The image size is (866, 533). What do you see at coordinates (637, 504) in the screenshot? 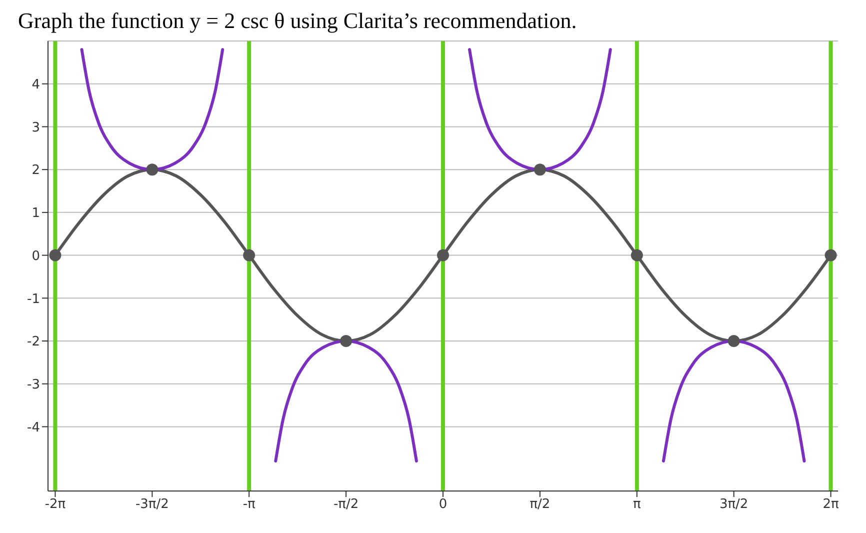
I see `x-tick-label: π` at bounding box center [637, 504].